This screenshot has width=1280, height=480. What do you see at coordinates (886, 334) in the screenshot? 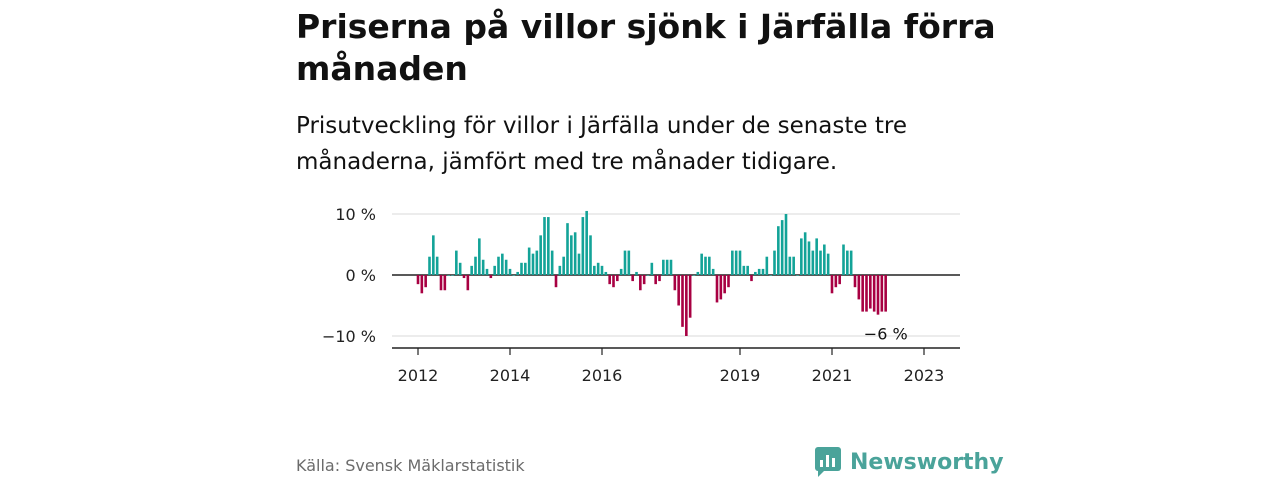
I see `last-value-label: −6 %` at bounding box center [886, 334].